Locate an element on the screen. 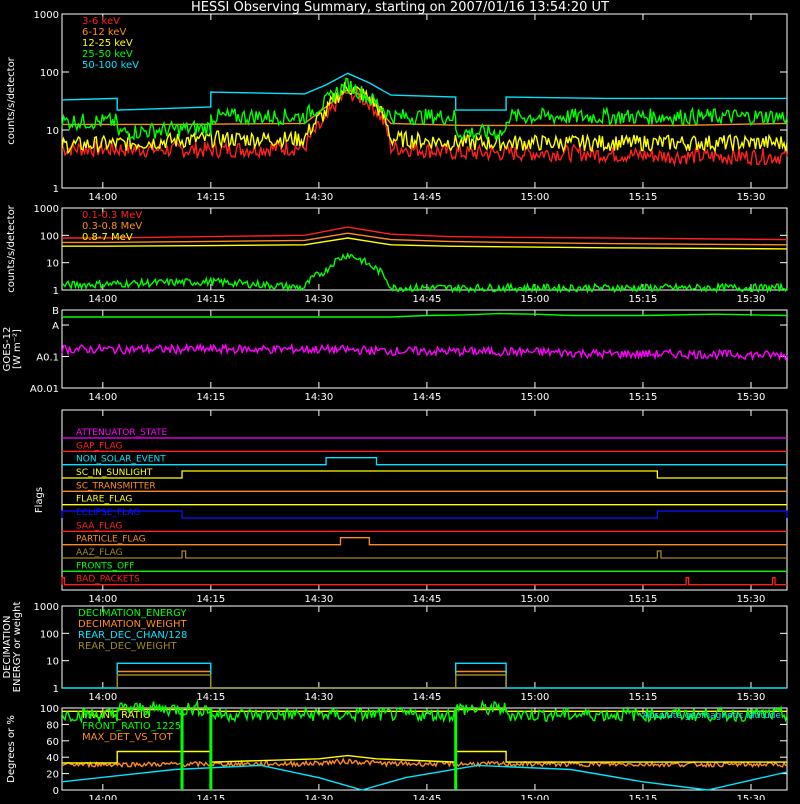 The image size is (800, 804). gamma-x-tick-label: 14:00 is located at coordinates (102, 299).